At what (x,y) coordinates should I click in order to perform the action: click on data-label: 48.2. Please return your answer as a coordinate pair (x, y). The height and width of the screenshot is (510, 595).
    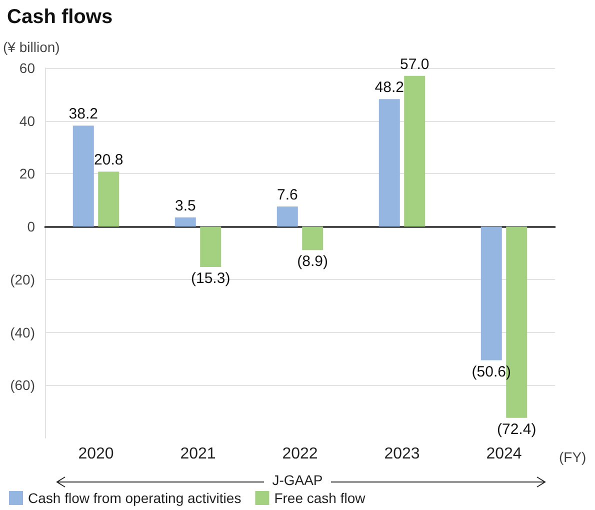
    Looking at the image, I should click on (389, 87).